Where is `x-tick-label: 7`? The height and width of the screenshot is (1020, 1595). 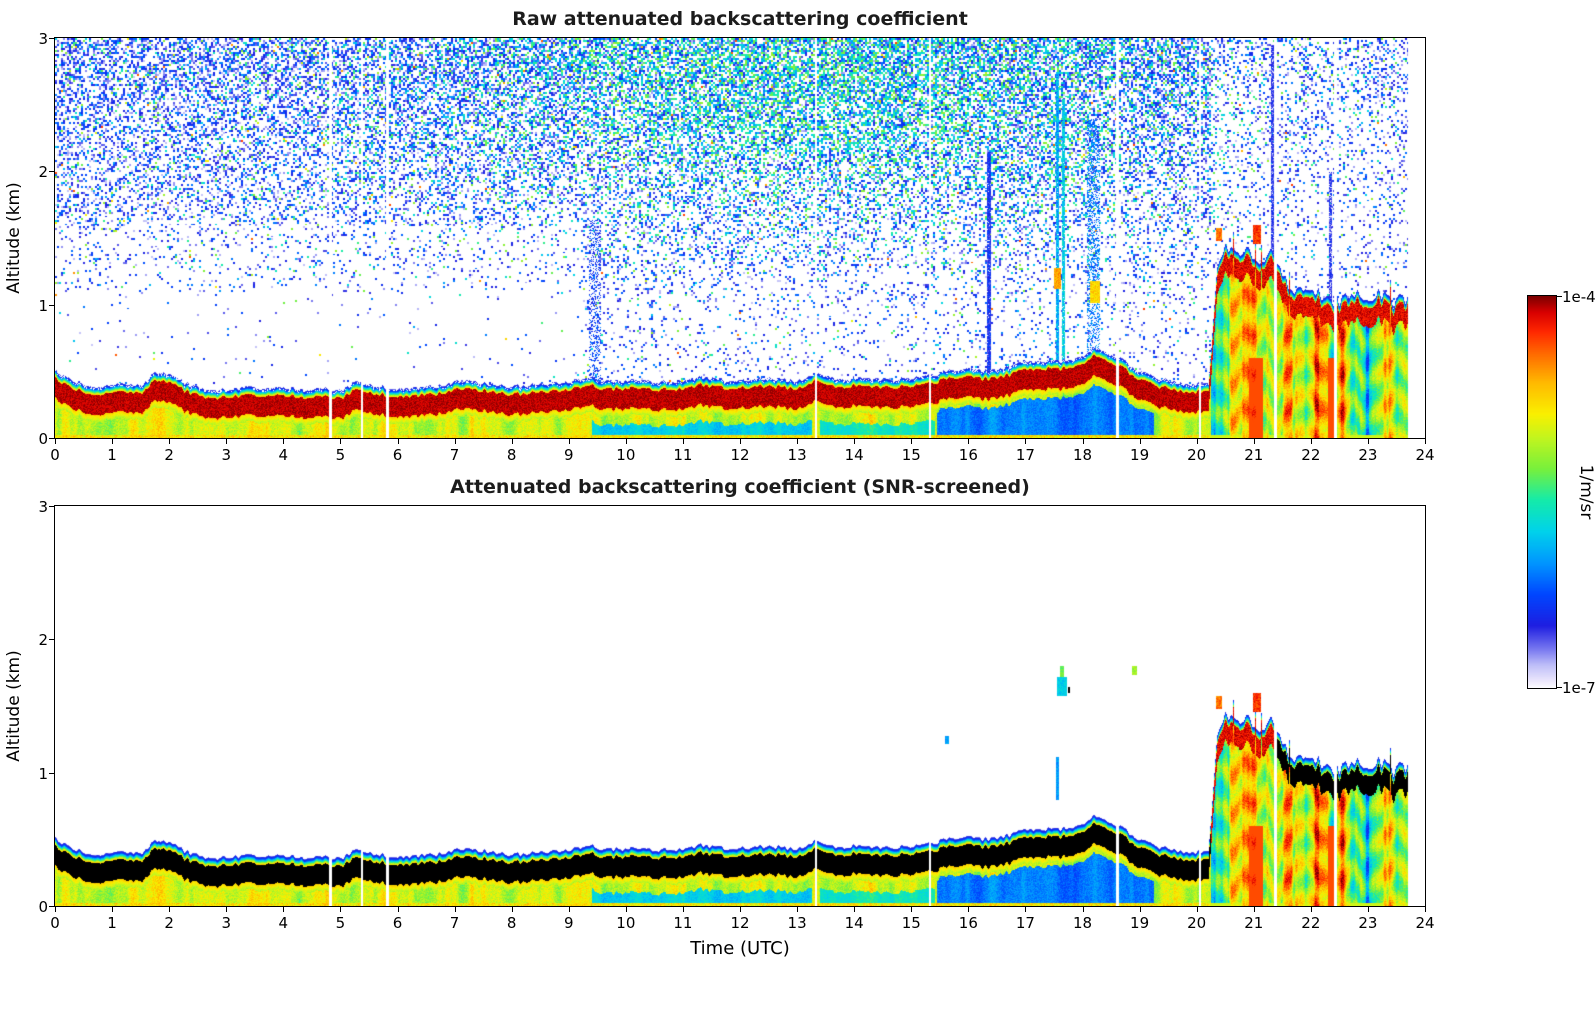
x-tick-label: 7 is located at coordinates (454, 923).